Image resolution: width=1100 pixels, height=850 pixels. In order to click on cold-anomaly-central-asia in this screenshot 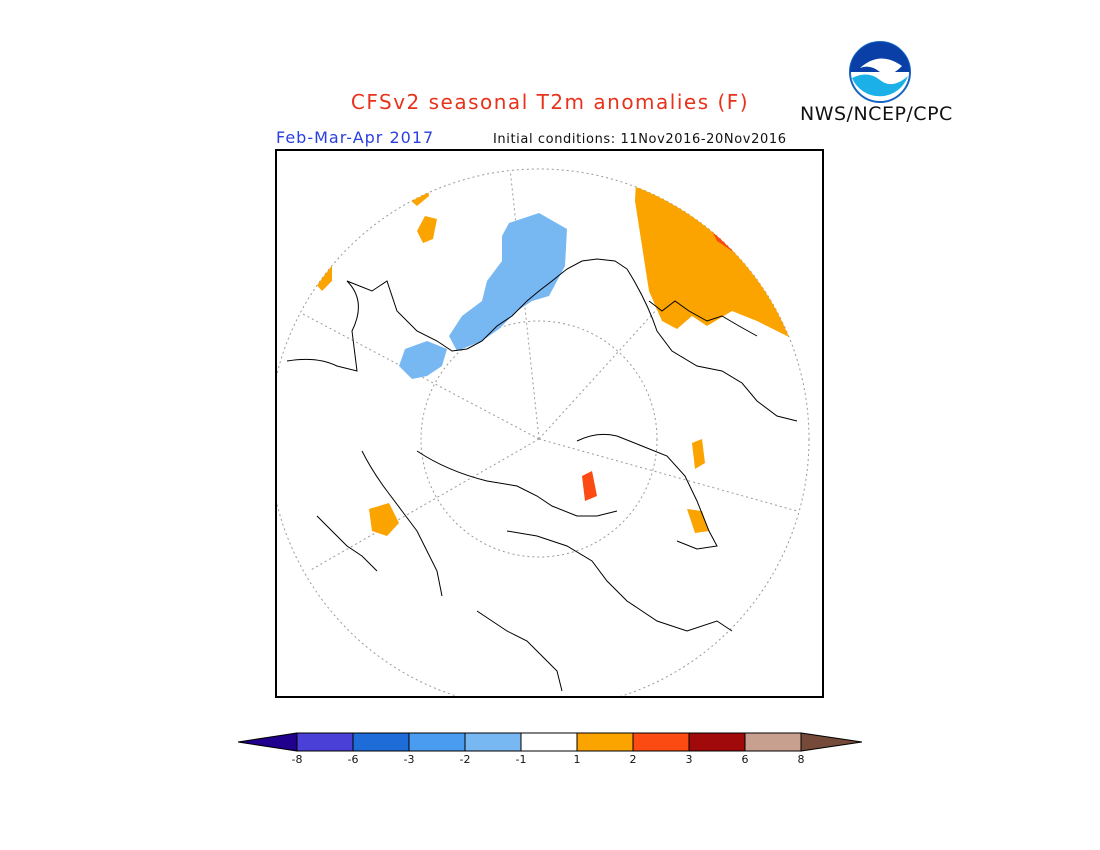, I will do `click(423, 360)`.